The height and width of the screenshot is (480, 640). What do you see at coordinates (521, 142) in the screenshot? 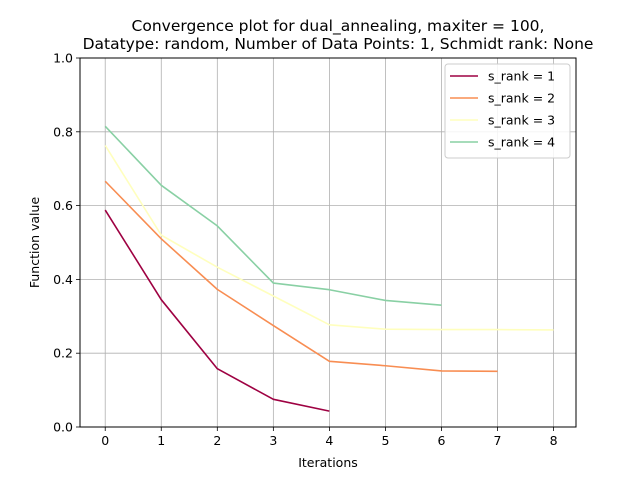
I see `legend-label: s_rank = 4` at bounding box center [521, 142].